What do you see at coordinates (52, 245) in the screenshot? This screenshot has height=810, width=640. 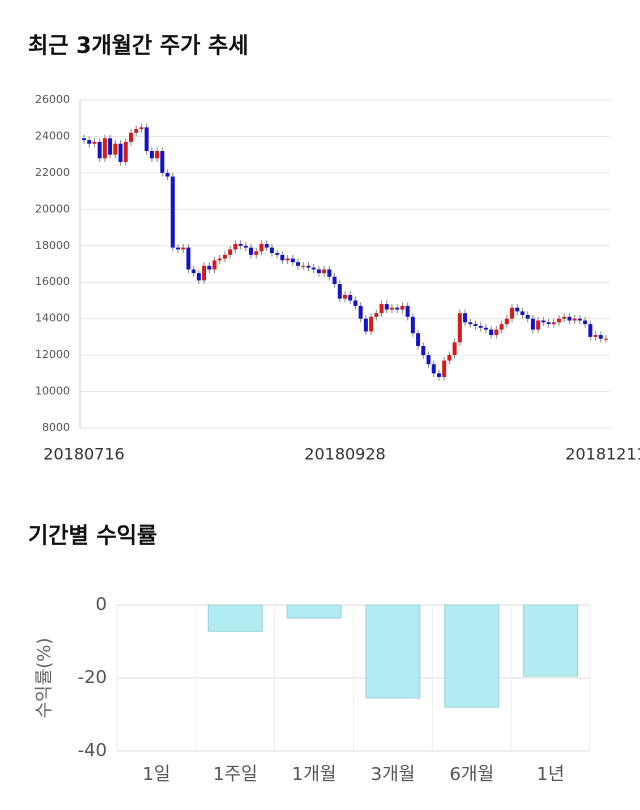 I see `y-tick-label: 18000` at bounding box center [52, 245].